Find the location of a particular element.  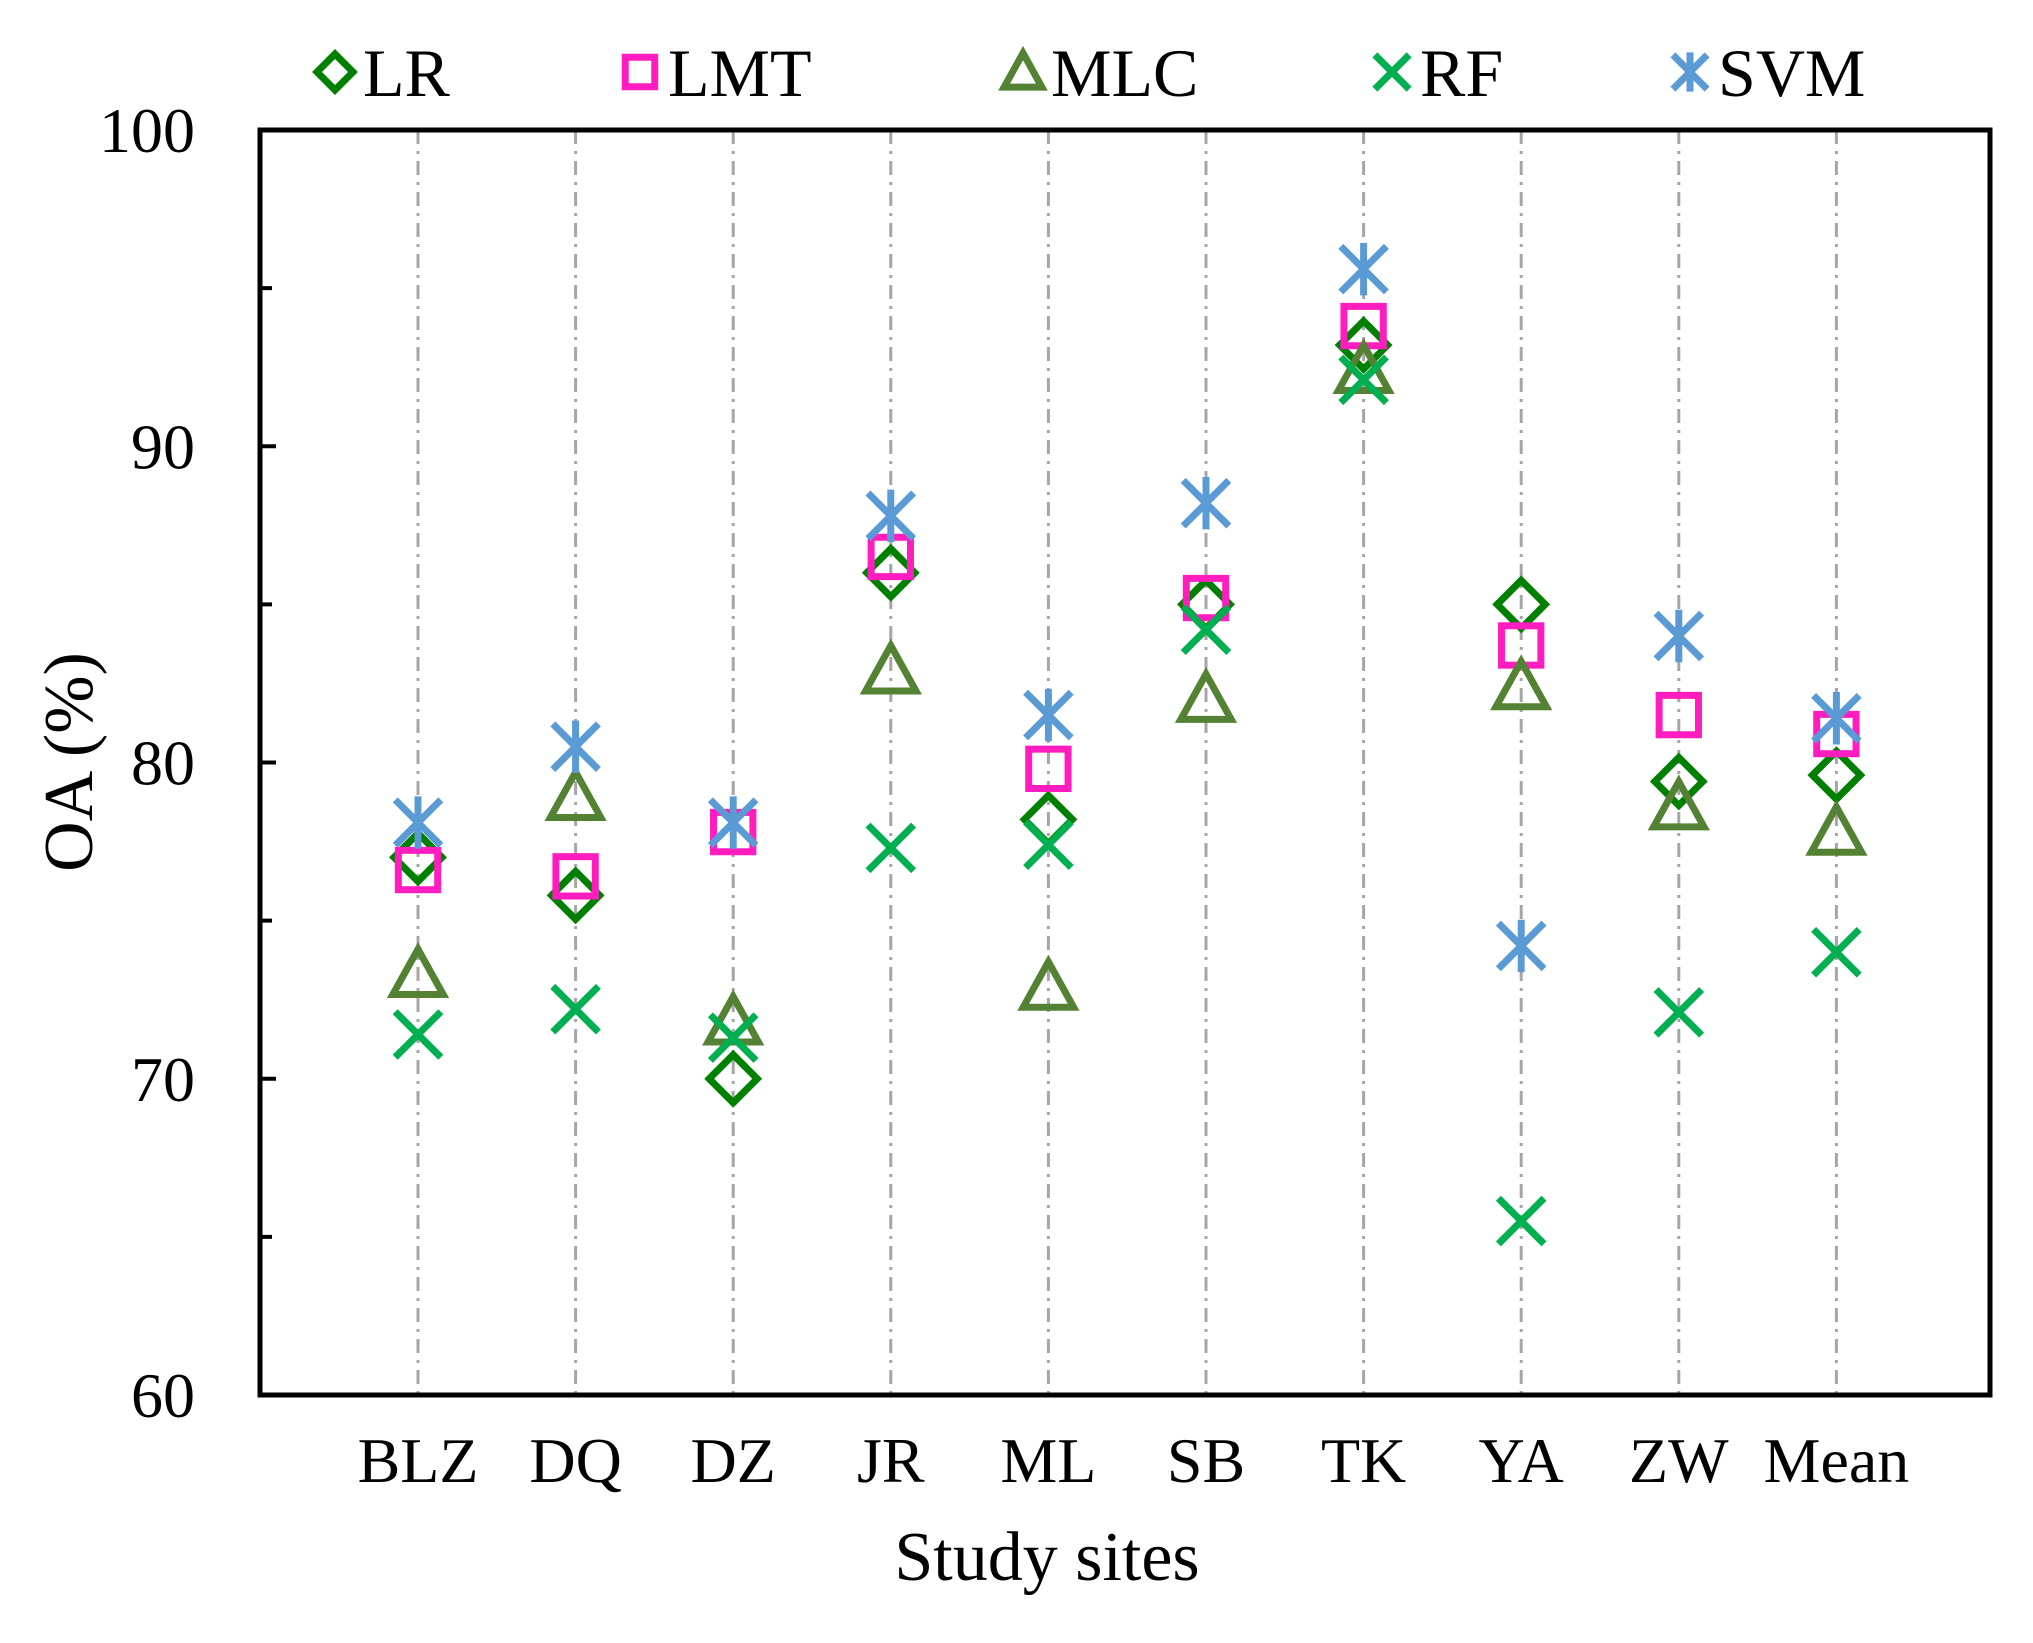

x-tick-label-jr: JR is located at coordinates (891, 1460).